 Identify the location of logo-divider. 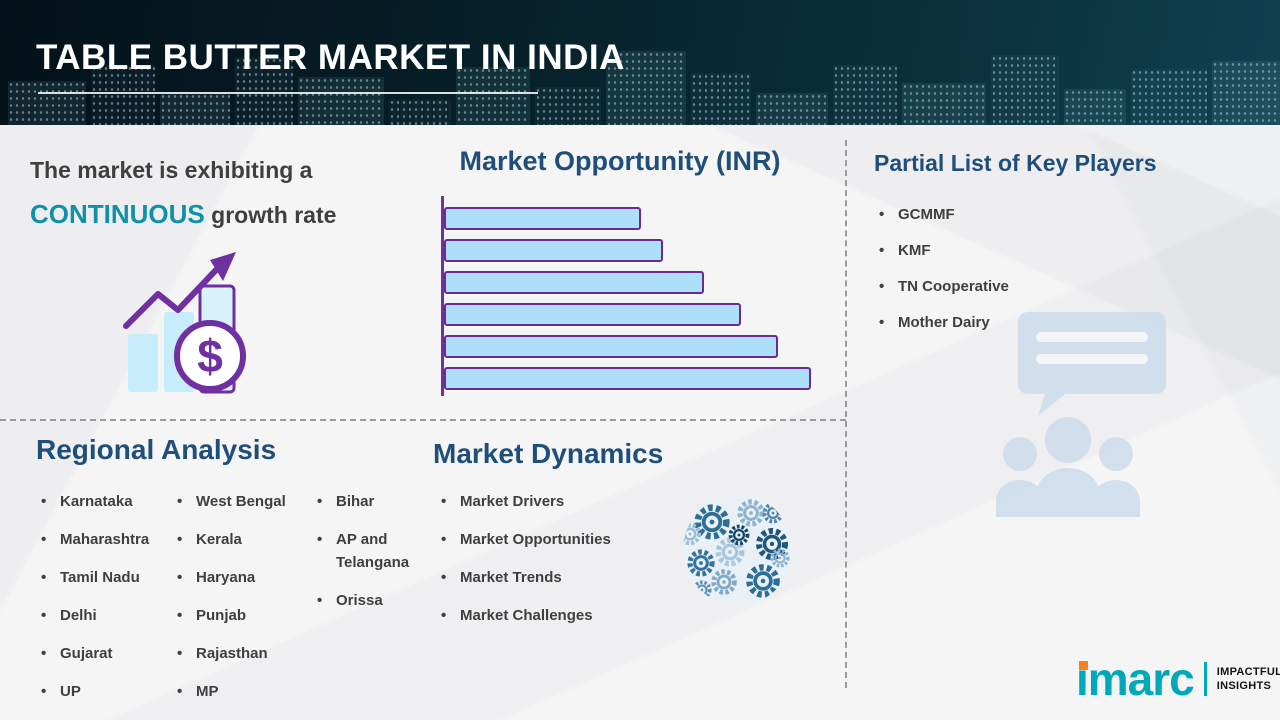
(1205, 679).